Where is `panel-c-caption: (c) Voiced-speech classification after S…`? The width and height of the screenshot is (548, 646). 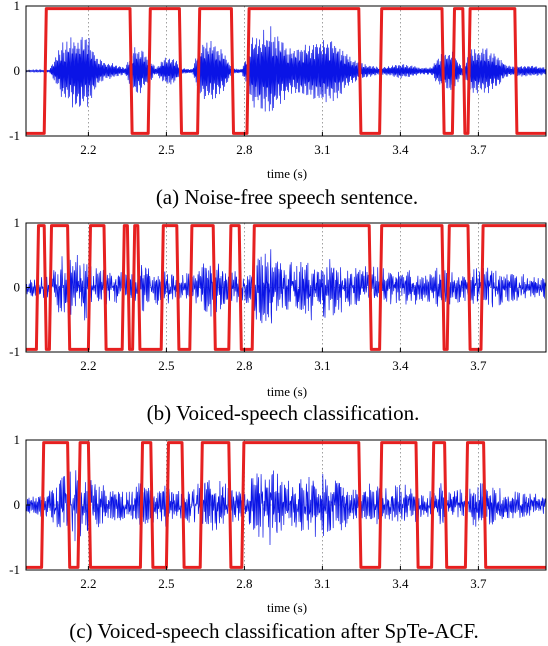 panel-c-caption: (c) Voiced-speech classification after S… is located at coordinates (274, 631).